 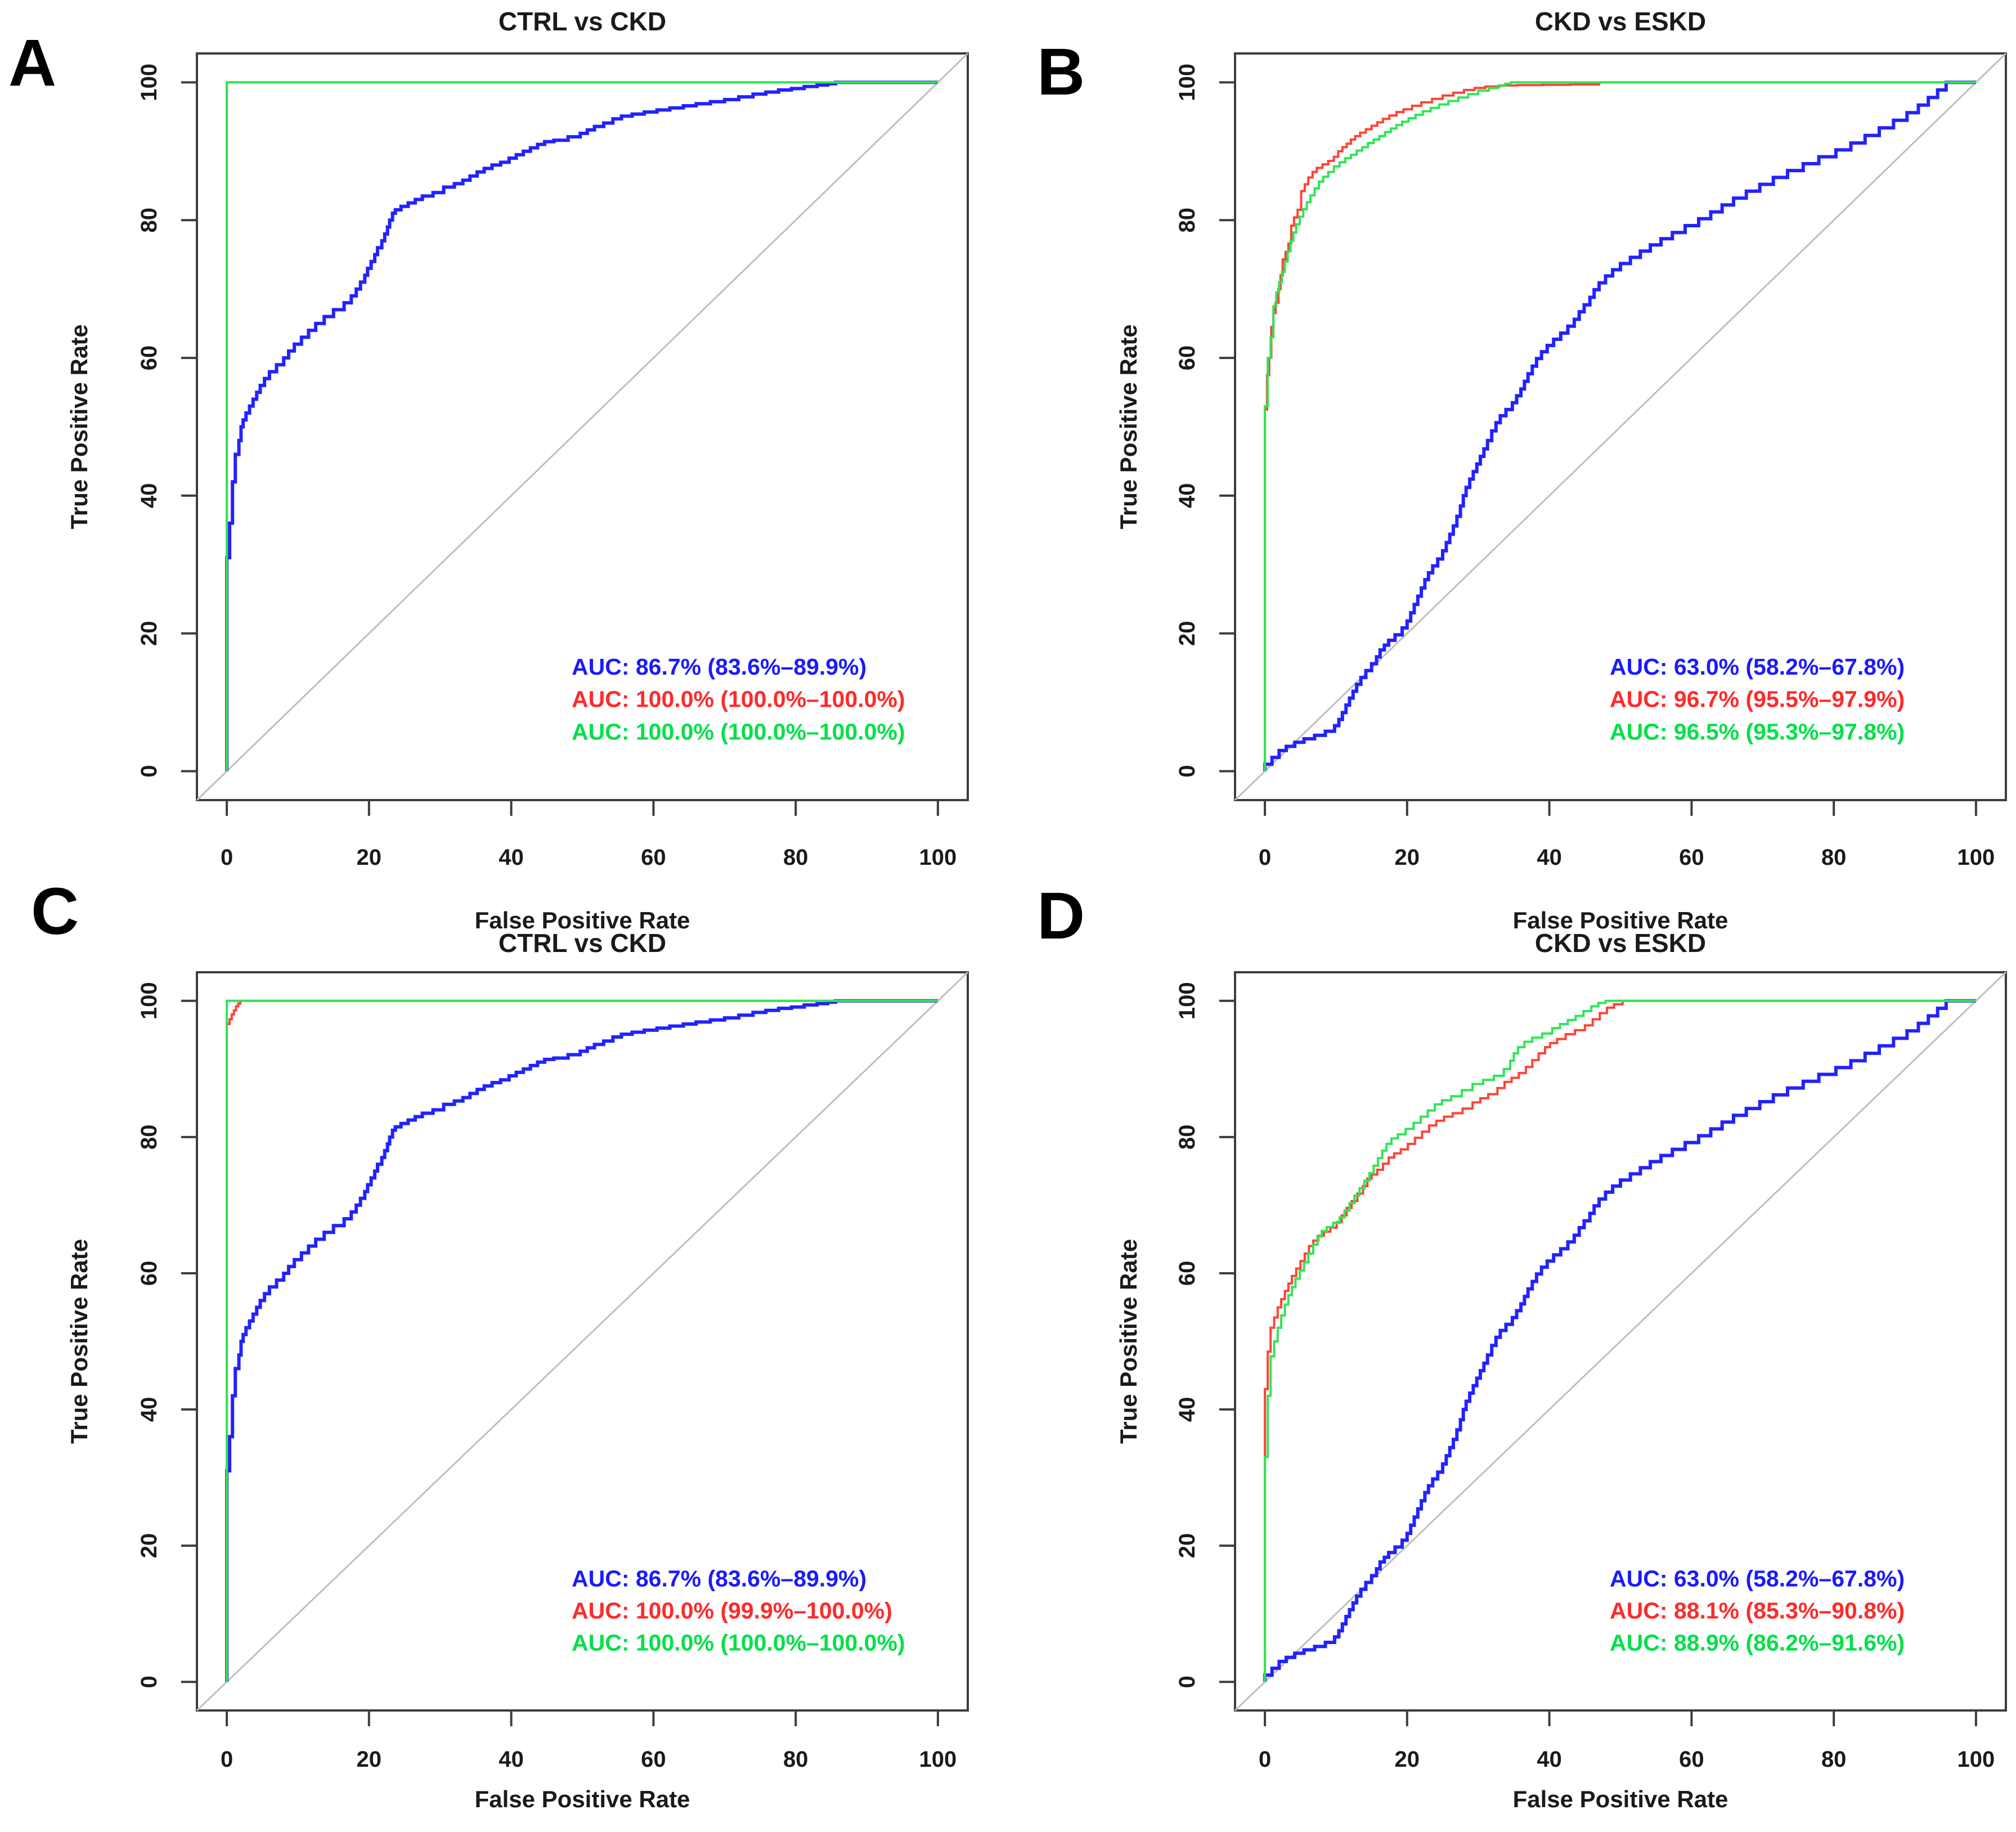 What do you see at coordinates (732, 1611) in the screenshot?
I see `legend-entry-red: AUC: 100.0% (99.9%–100.0%)` at bounding box center [732, 1611].